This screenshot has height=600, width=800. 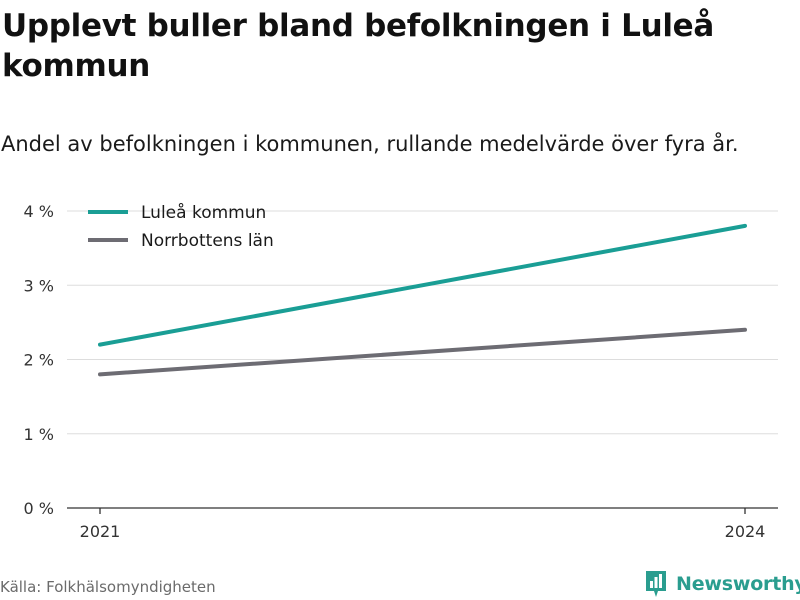 I want to click on y-tick-label: 1 %, so click(x=39, y=434).